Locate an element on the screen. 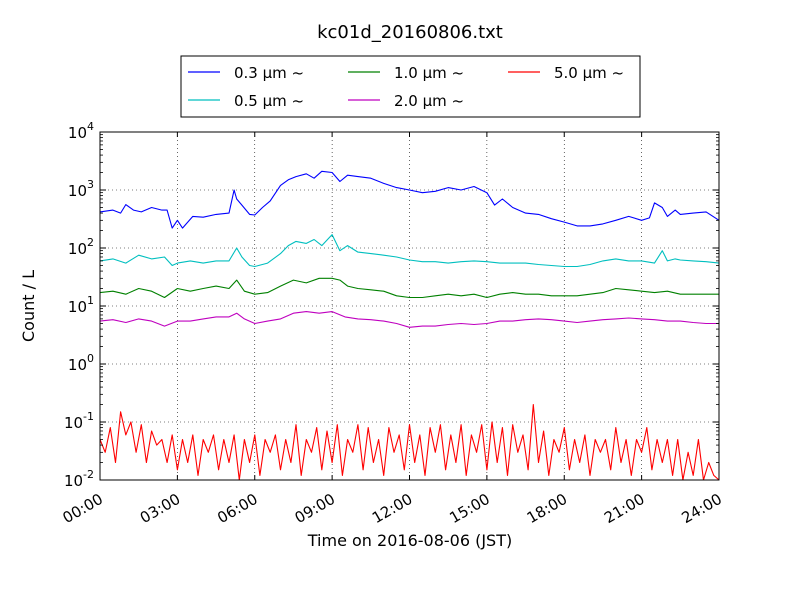 This screenshot has height=600, width=800. y-tick-label-0: 10⁻² is located at coordinates (79, 479).